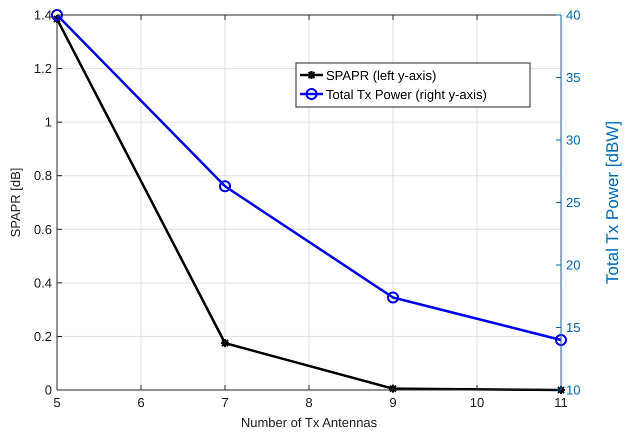  I want to click on y2-tick-label: 25, so click(573, 202).